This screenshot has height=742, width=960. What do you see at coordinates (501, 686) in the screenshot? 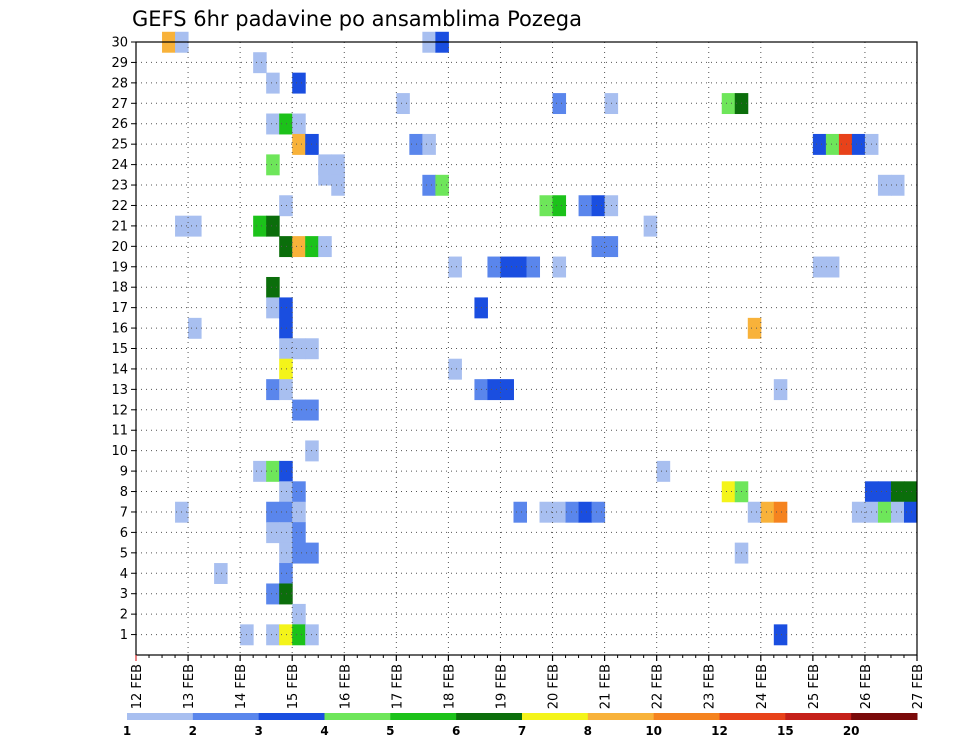
I see `x-tick-label: 19 FEB` at bounding box center [501, 686].